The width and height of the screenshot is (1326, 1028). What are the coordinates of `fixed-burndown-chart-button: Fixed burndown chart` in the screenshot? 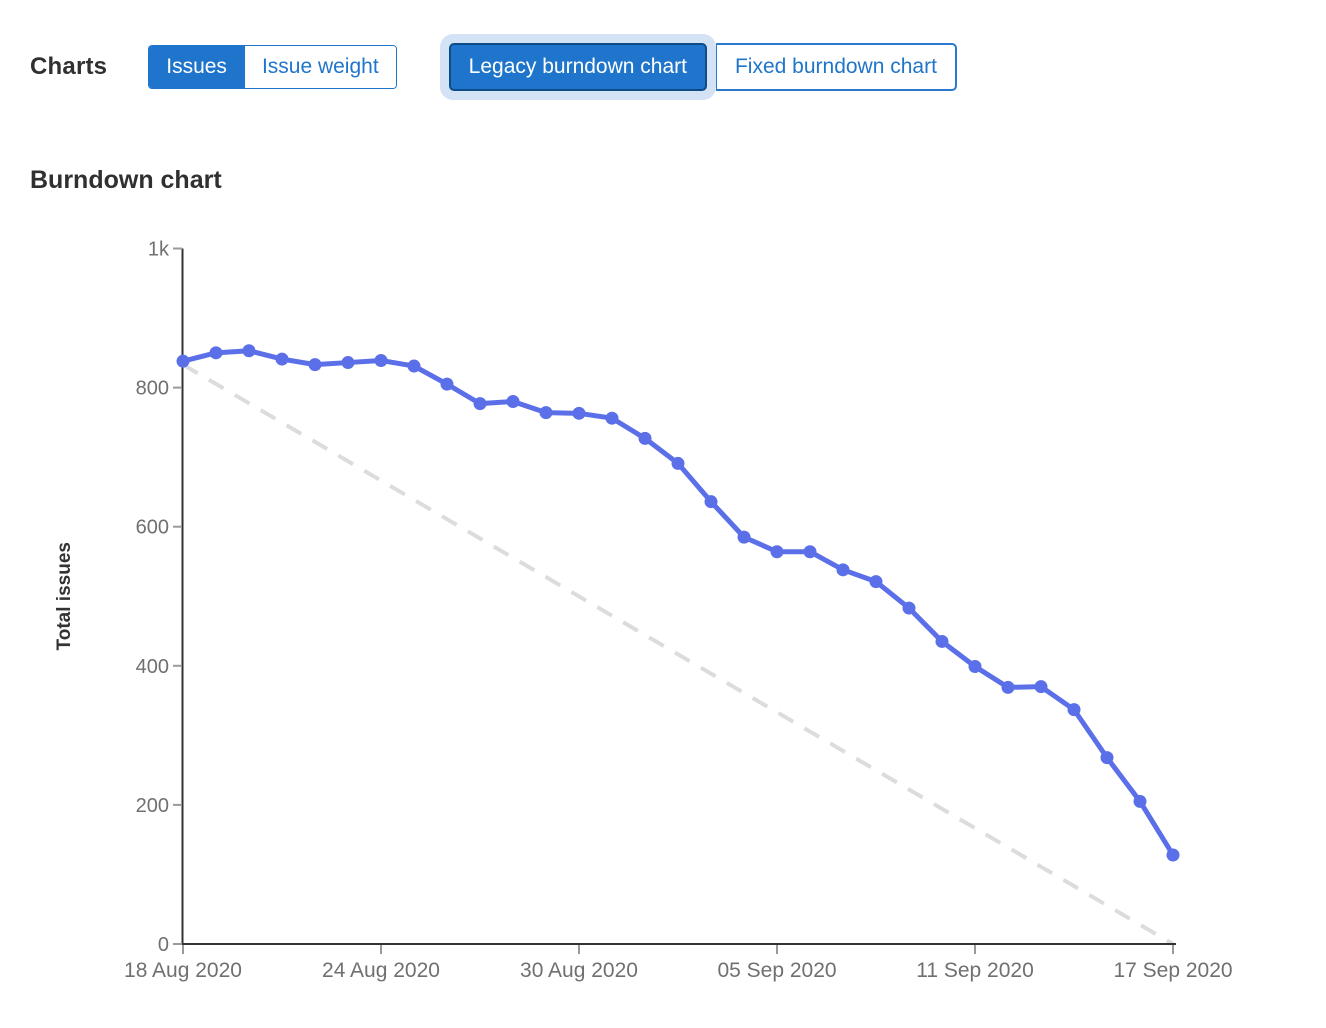 It's located at (836, 67).